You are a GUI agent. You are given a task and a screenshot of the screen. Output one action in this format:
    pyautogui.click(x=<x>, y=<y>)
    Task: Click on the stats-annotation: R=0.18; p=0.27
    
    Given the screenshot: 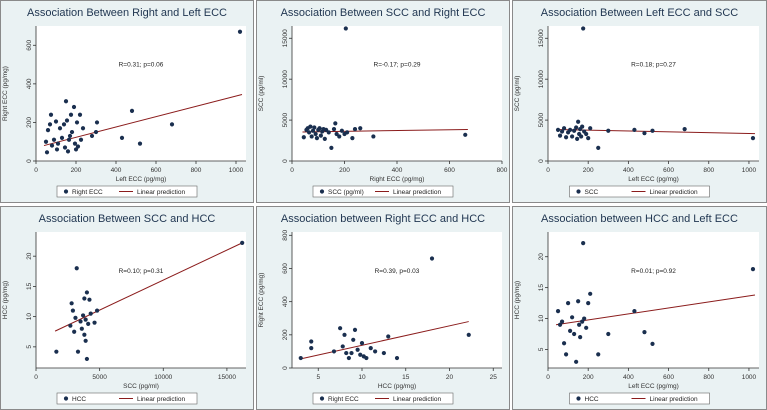 What is the action you would take?
    pyautogui.click(x=653, y=65)
    